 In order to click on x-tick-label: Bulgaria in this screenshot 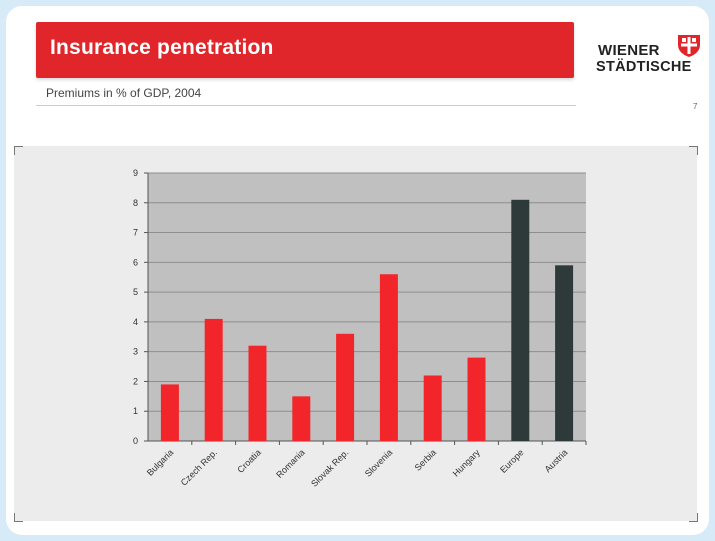, I will do `click(160, 462)`.